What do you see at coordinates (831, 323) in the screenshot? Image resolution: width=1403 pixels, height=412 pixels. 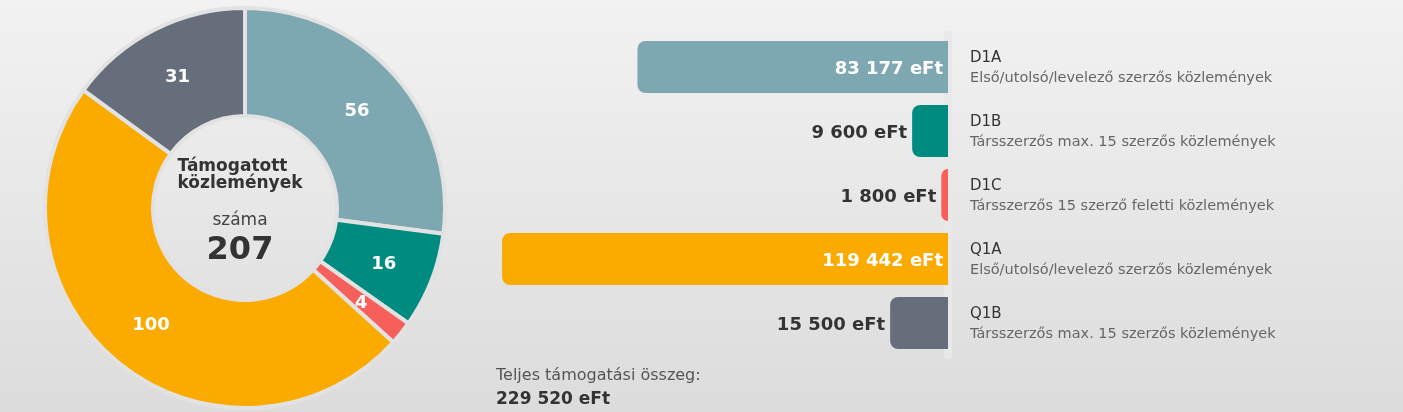 I see `data-label: 15 500 eFt` at bounding box center [831, 323].